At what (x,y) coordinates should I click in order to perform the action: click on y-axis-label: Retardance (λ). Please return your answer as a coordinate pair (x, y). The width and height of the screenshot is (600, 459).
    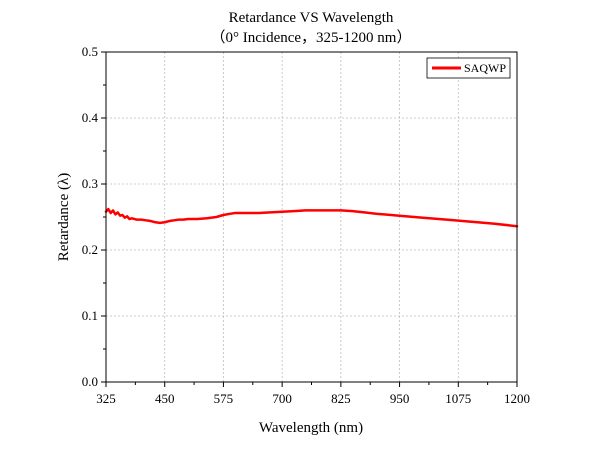
    Looking at the image, I should click on (64, 217).